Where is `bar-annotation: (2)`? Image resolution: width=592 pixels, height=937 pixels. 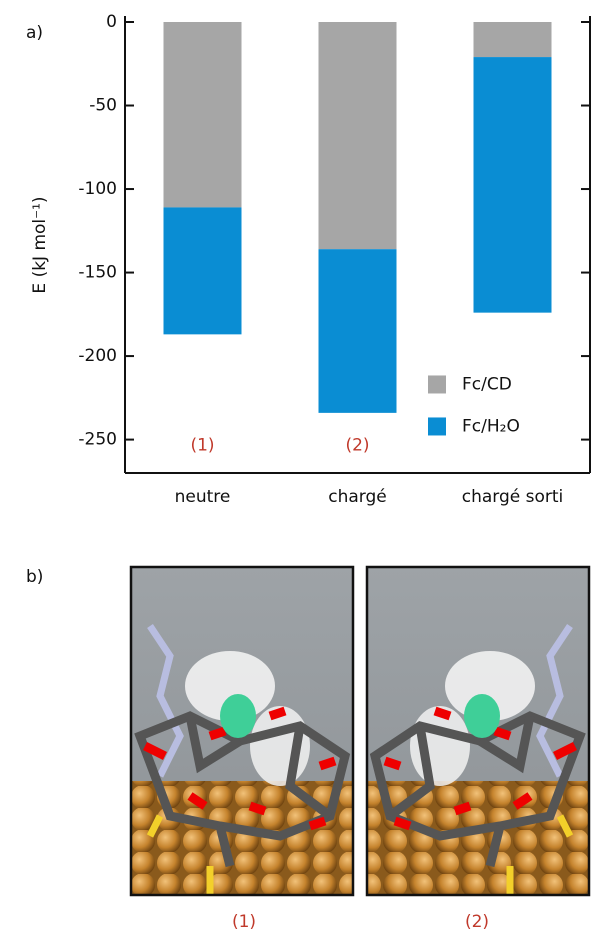
bar-annotation: (2) is located at coordinates (357, 446).